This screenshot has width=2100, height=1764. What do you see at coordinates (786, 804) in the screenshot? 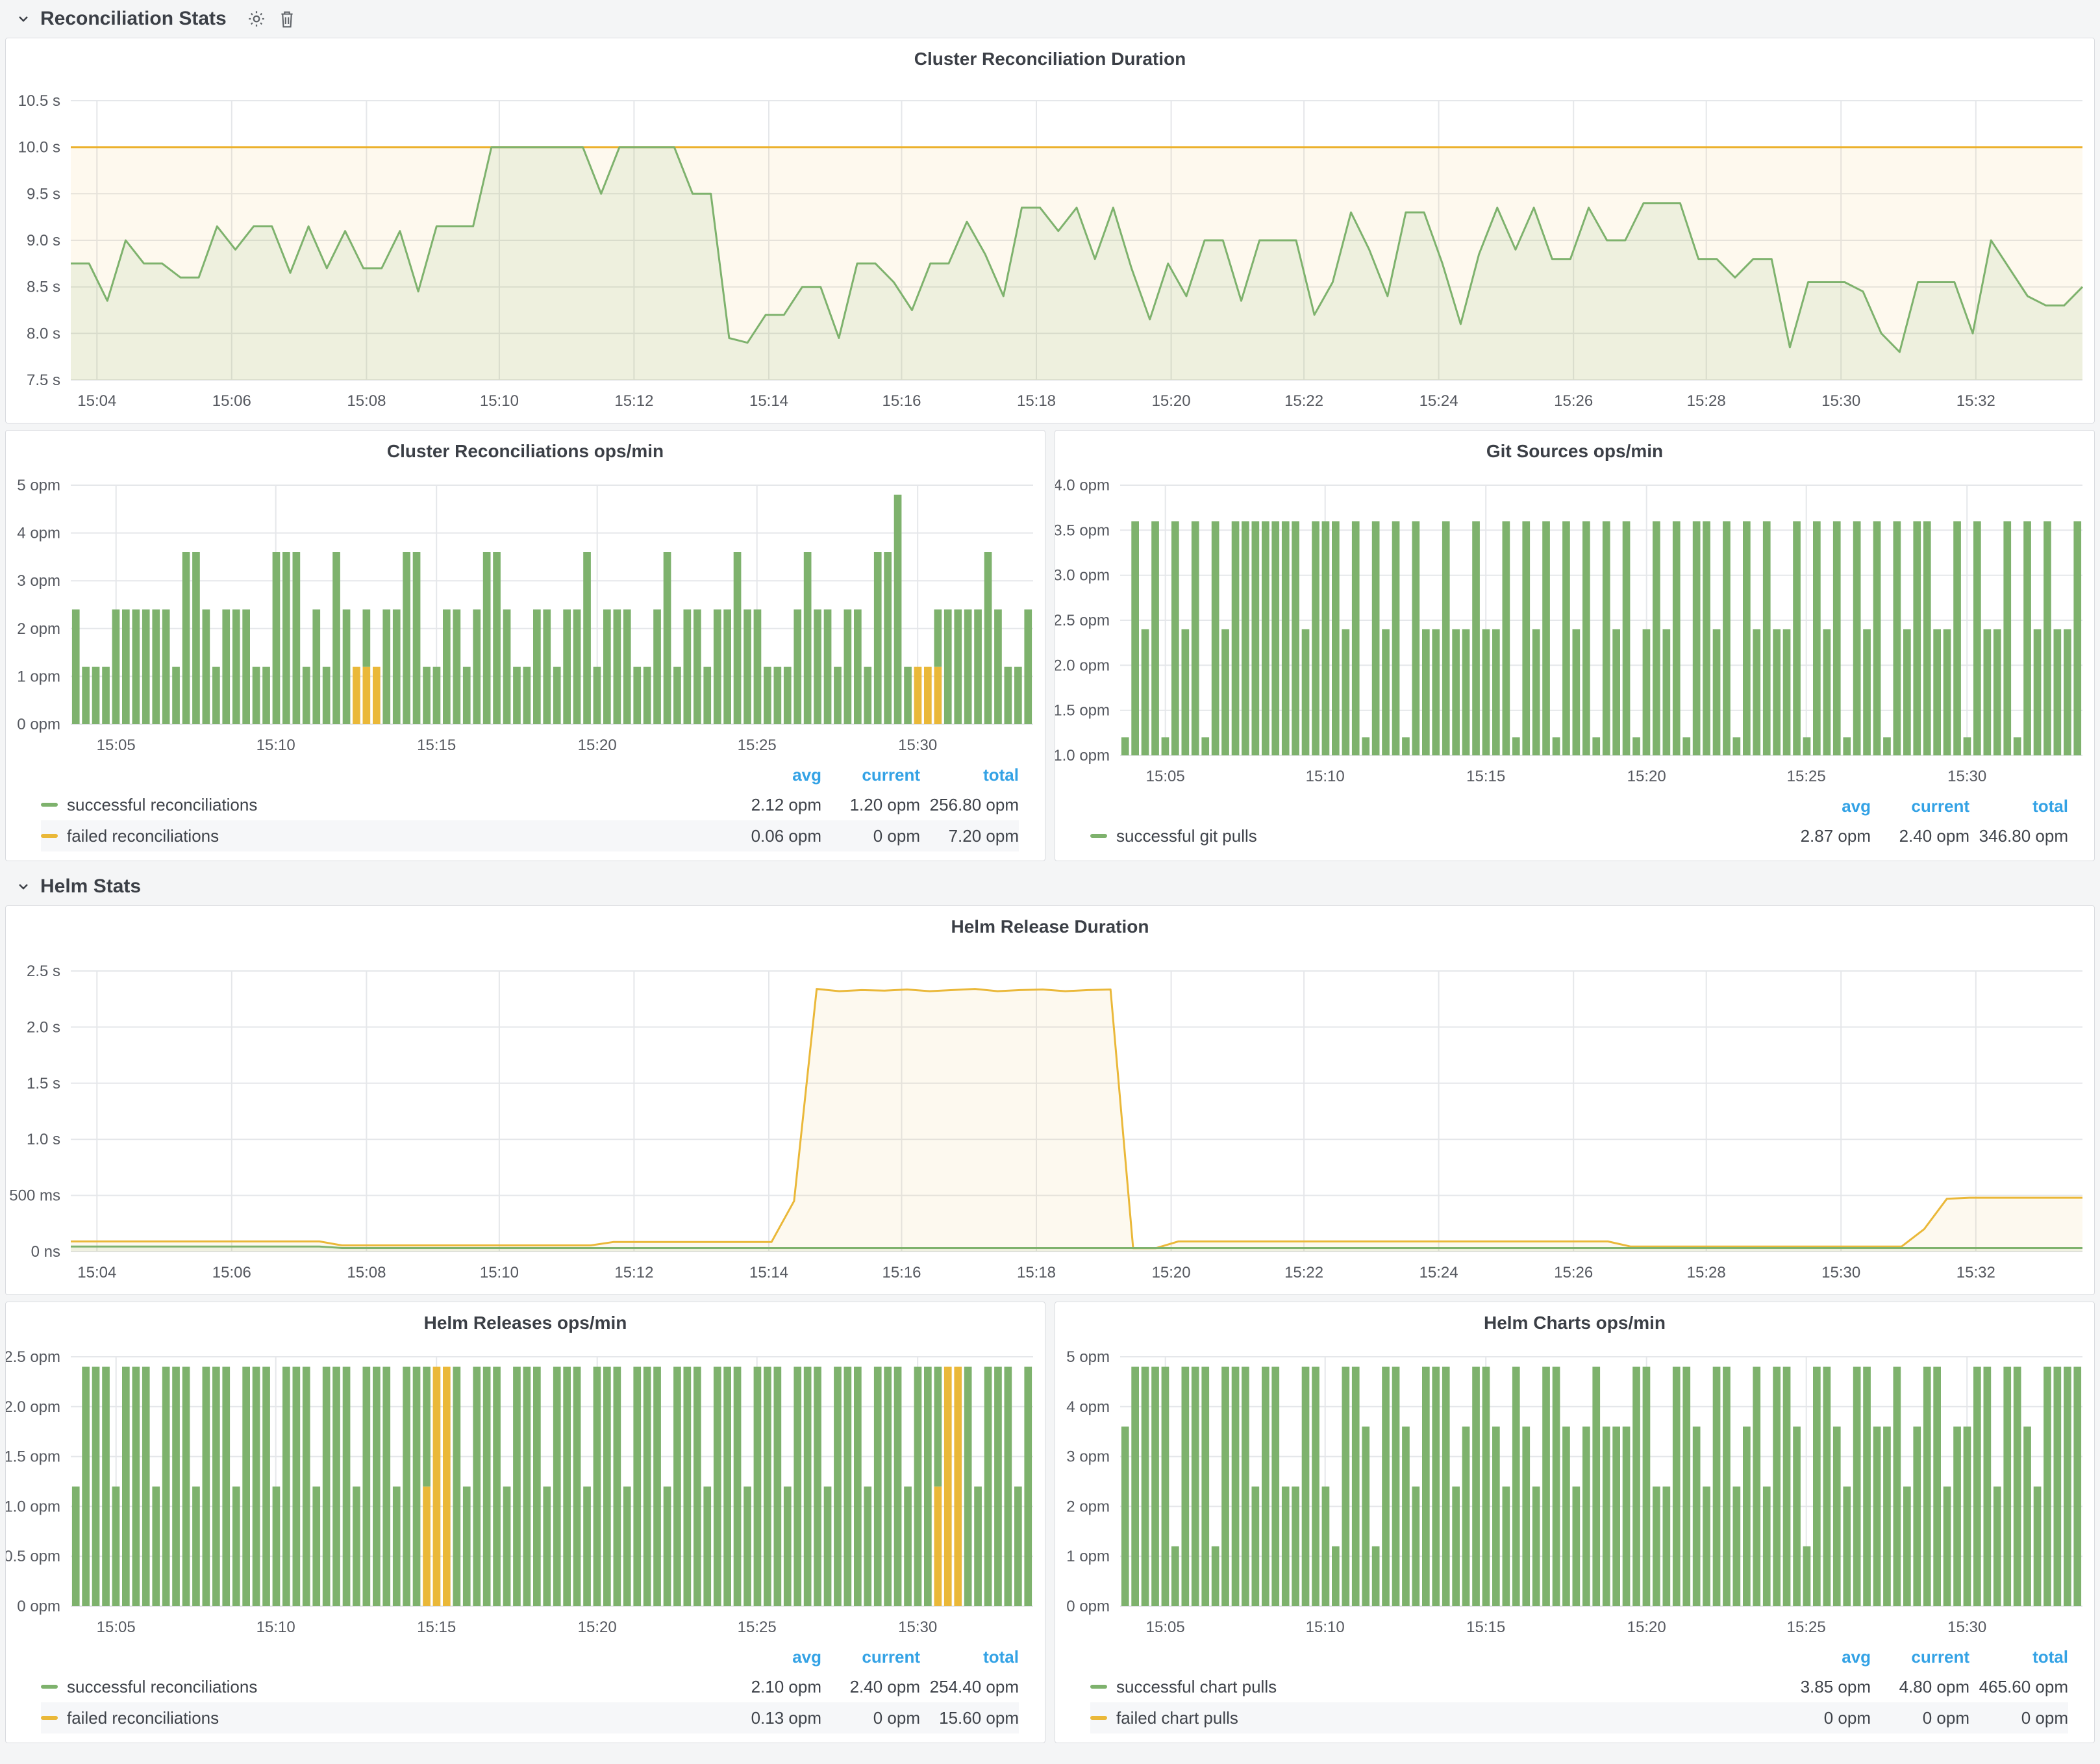
I see `series-avg: 2.12 opm` at bounding box center [786, 804].